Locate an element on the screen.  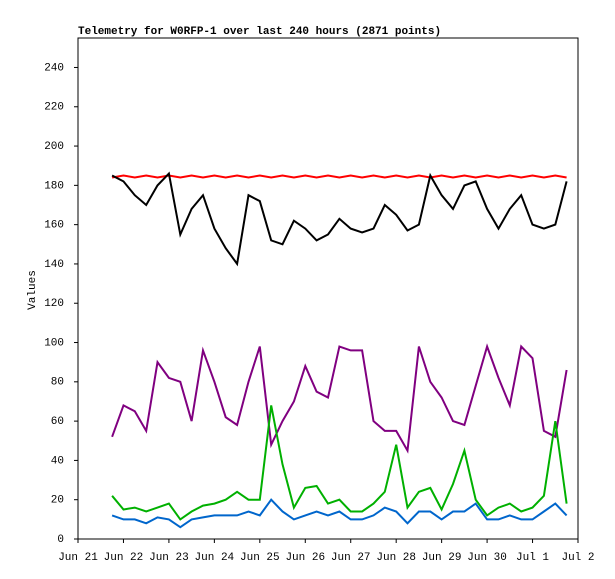
x-tick-label: Jun 23 is located at coordinates (169, 558).